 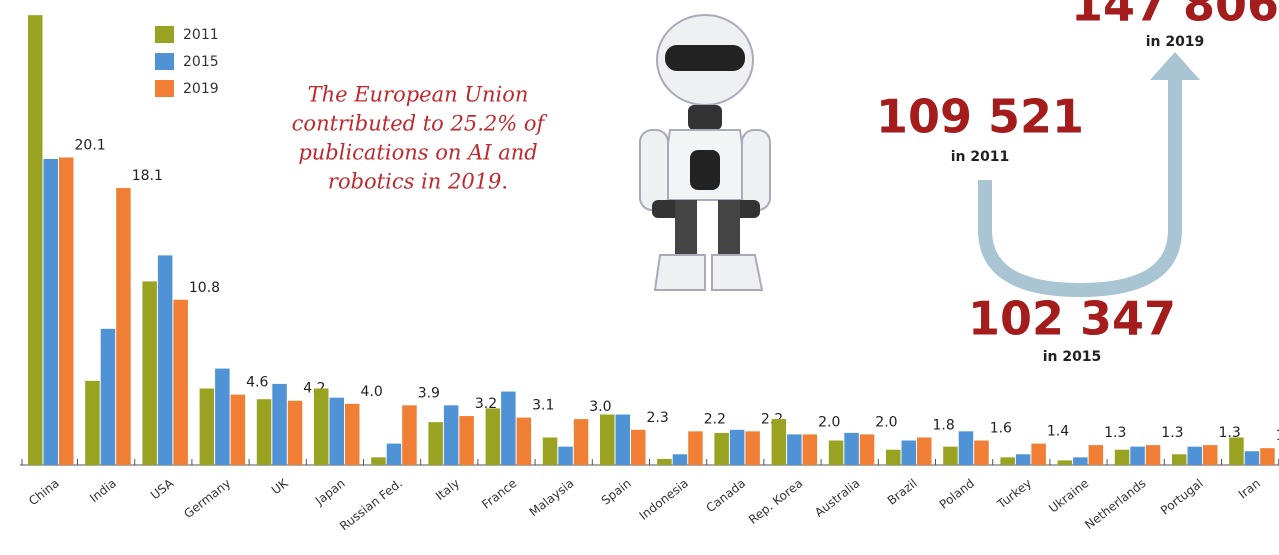 I want to click on x-tick-label: Australia, so click(x=837, y=498).